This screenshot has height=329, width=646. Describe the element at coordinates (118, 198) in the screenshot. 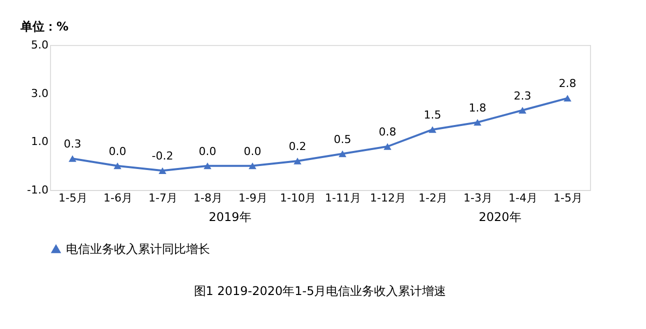

I see `x-tick-label: 1-6月` at that location.